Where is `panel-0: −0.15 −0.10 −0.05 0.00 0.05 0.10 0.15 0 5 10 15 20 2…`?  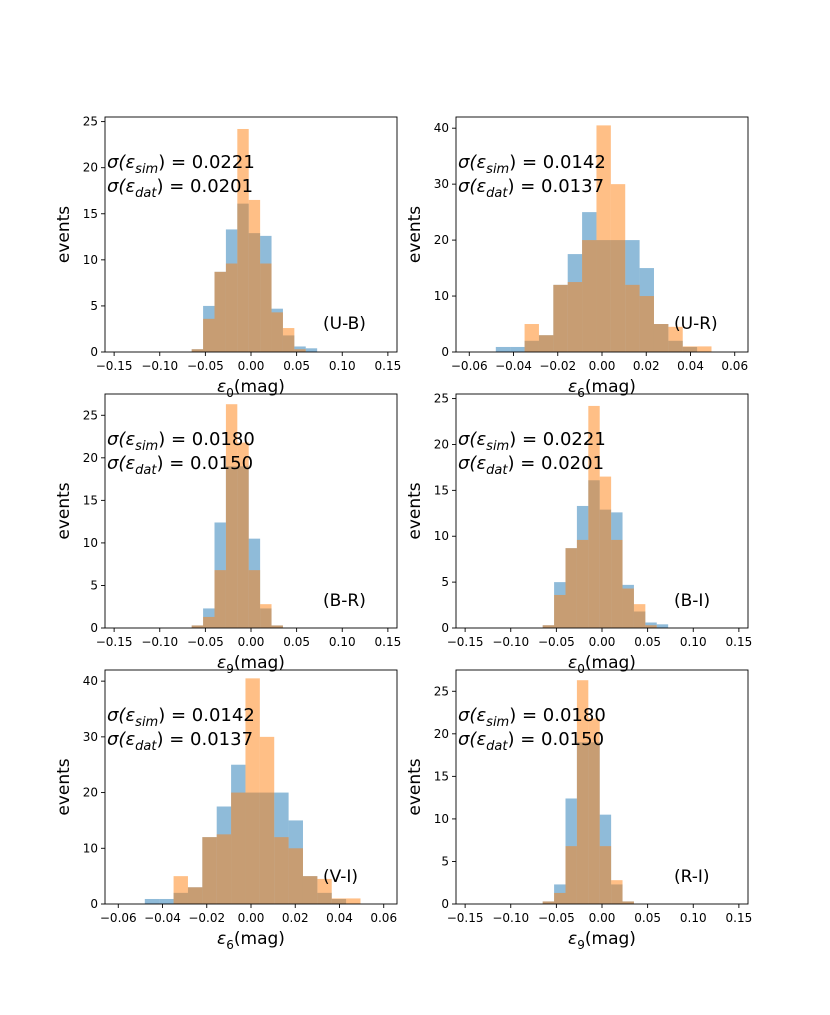 panel-0: −0.15 −0.10 −0.05 0.00 0.05 0.10 0.15 0 5 10 15 20 2… is located at coordinates (227, 257).